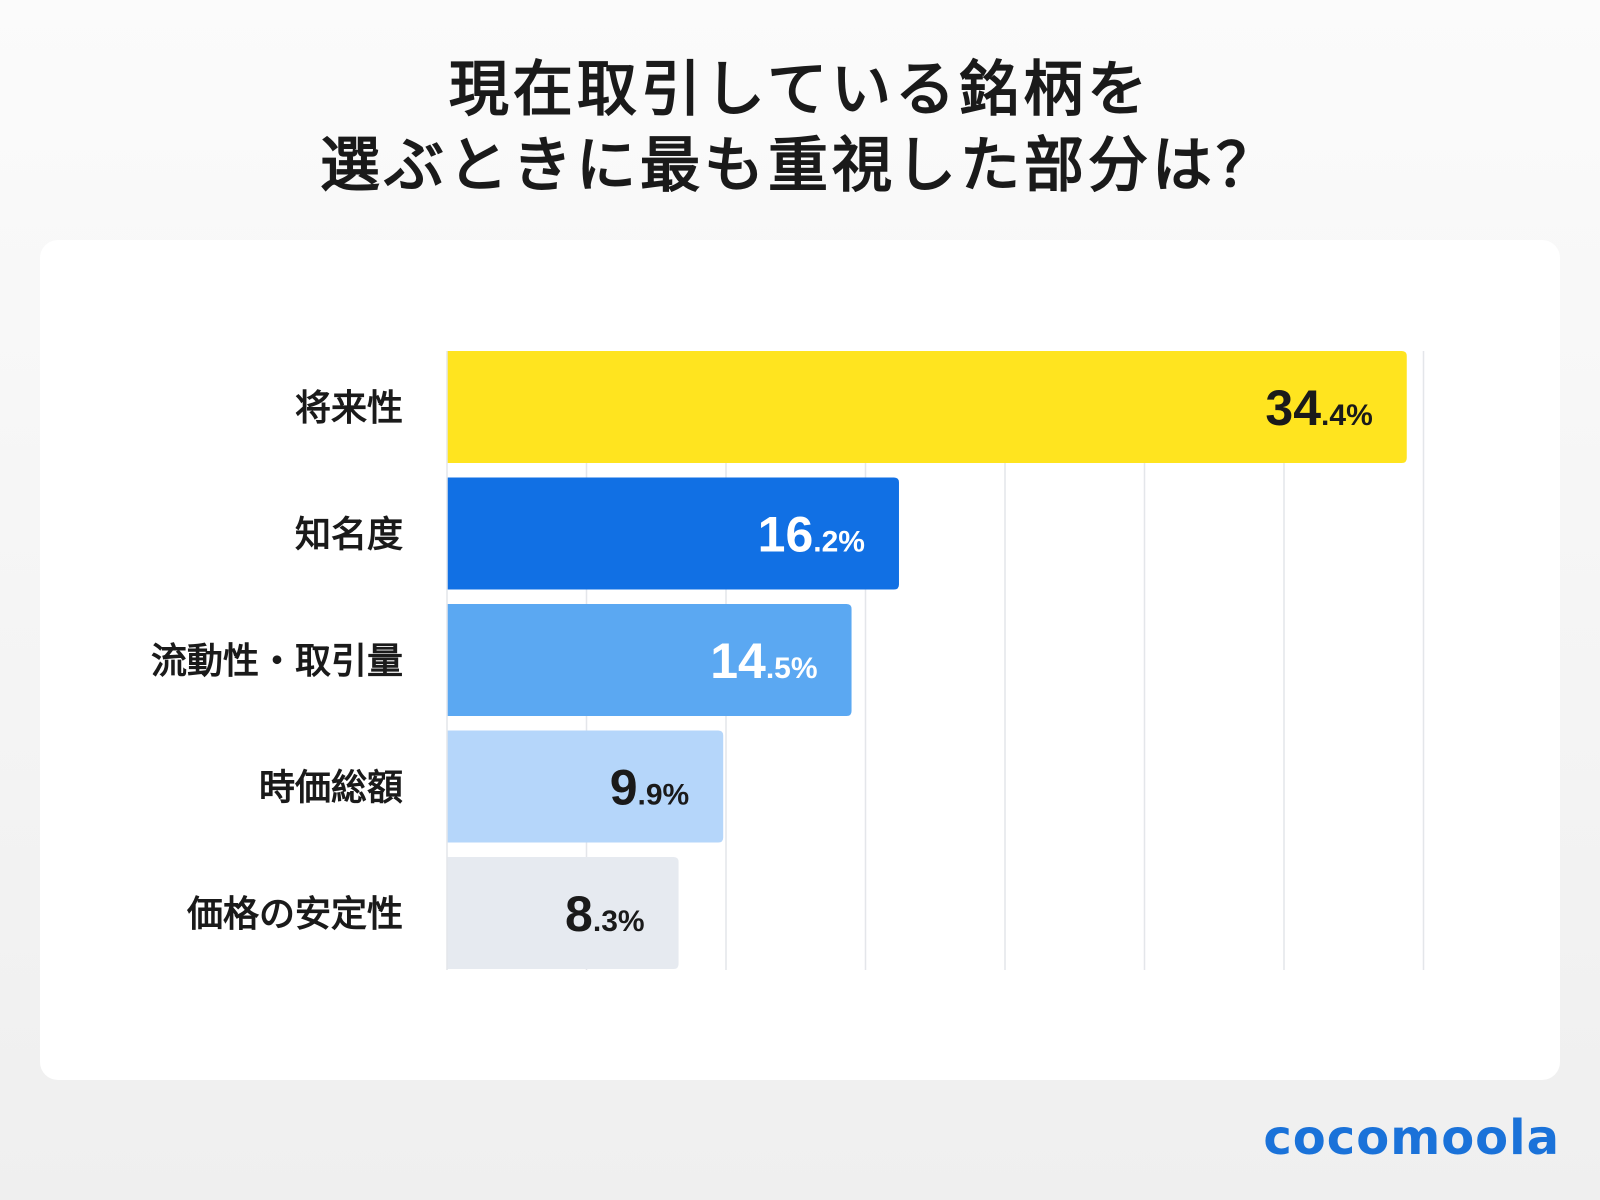 The image size is (1600, 1200). I want to click on value-label: 16.2%, so click(811, 535).